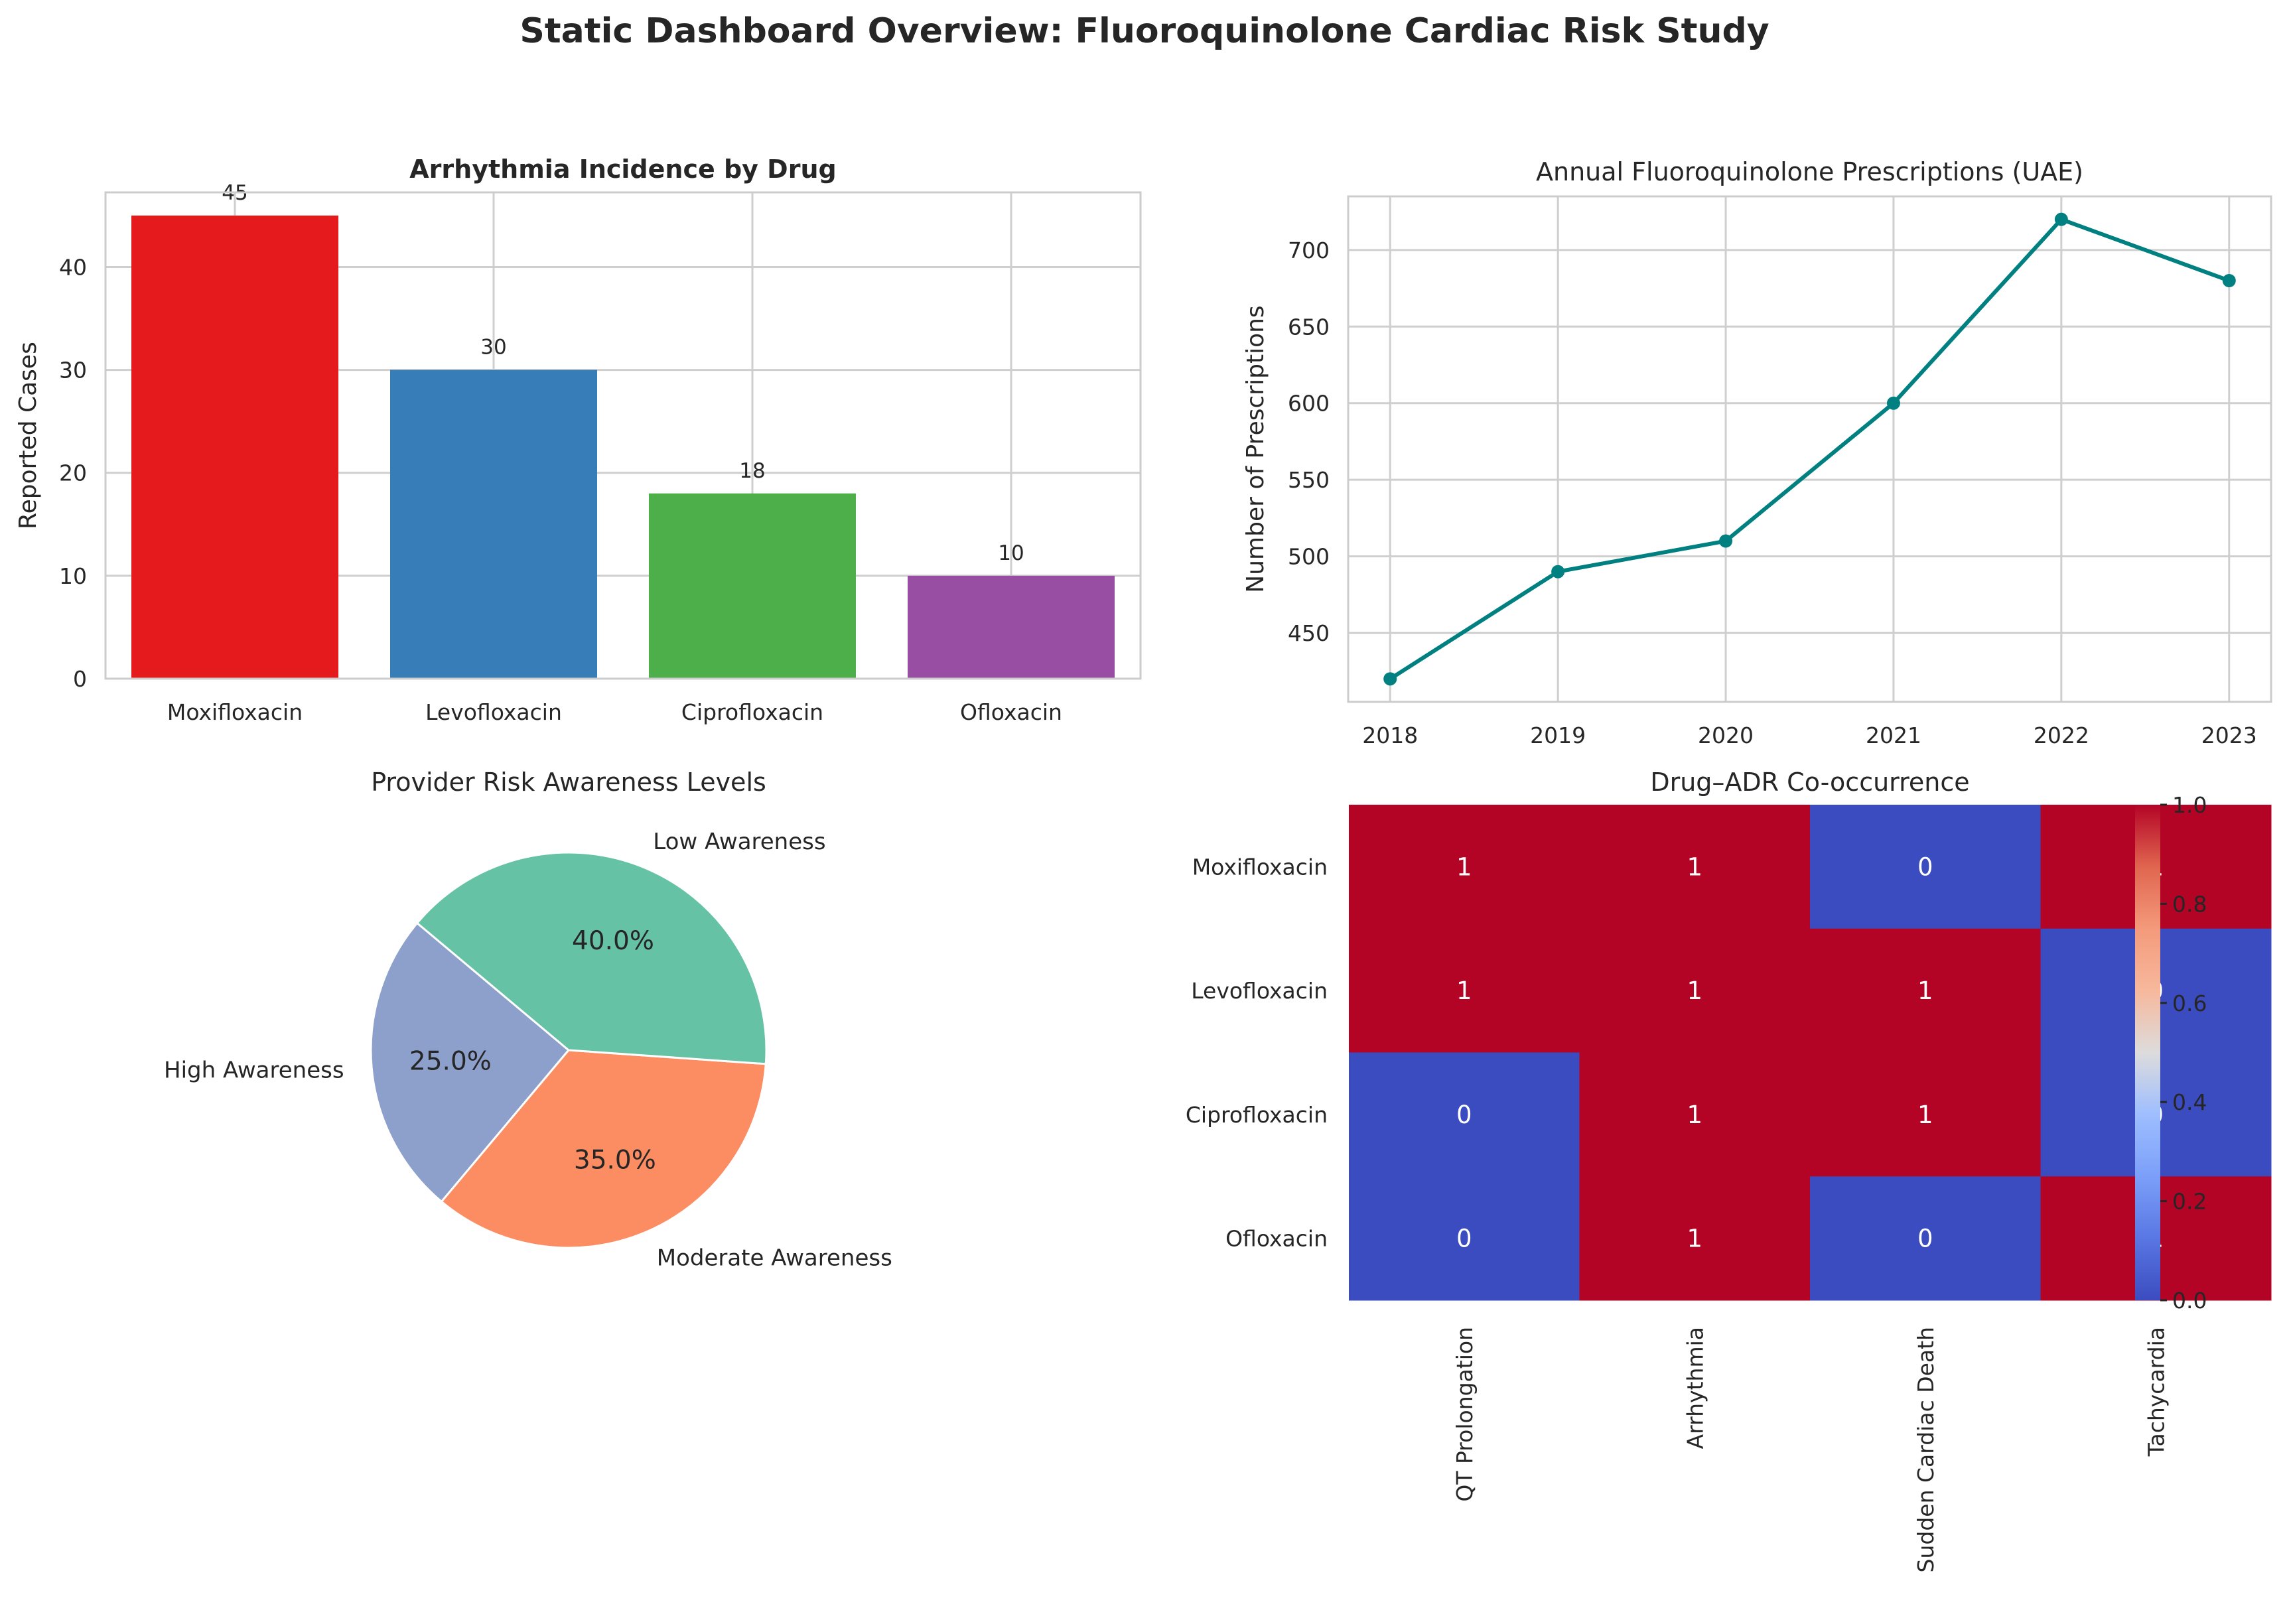 This screenshot has width=2289, height=1624. Describe the element at coordinates (1309, 404) in the screenshot. I see `line-y-tick-label: 600` at that location.